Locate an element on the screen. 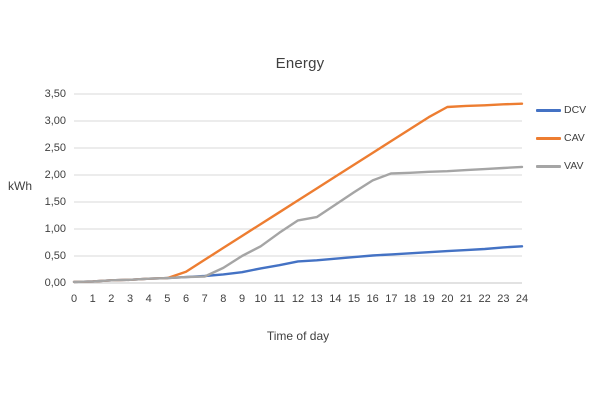 This screenshot has width=600, height=400. legend-label-dcv: DCV is located at coordinates (575, 110).